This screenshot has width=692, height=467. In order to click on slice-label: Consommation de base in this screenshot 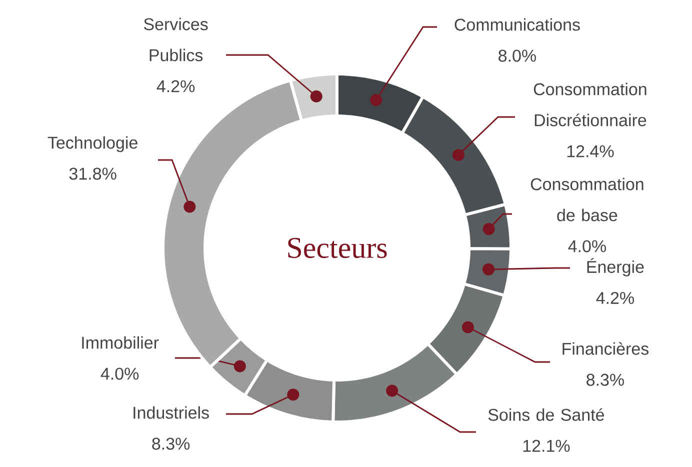, I will do `click(587, 200)`.